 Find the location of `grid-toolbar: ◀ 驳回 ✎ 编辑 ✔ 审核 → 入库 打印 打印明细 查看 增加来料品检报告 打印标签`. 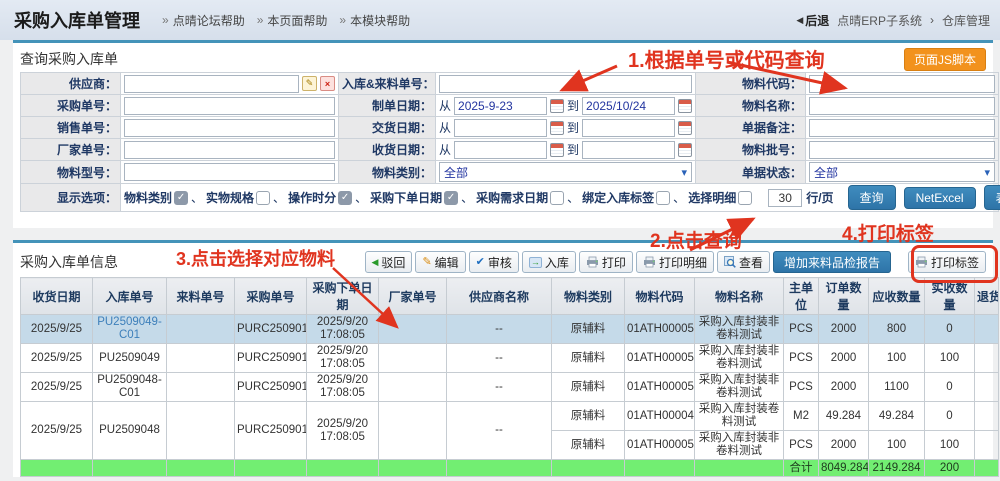

grid-toolbar: ◀ 驳回 ✎ 编辑 ✔ 审核 → 入库 打印 打印明细 查看 增加来料品检报告 打印标签 is located at coordinates (675, 262).